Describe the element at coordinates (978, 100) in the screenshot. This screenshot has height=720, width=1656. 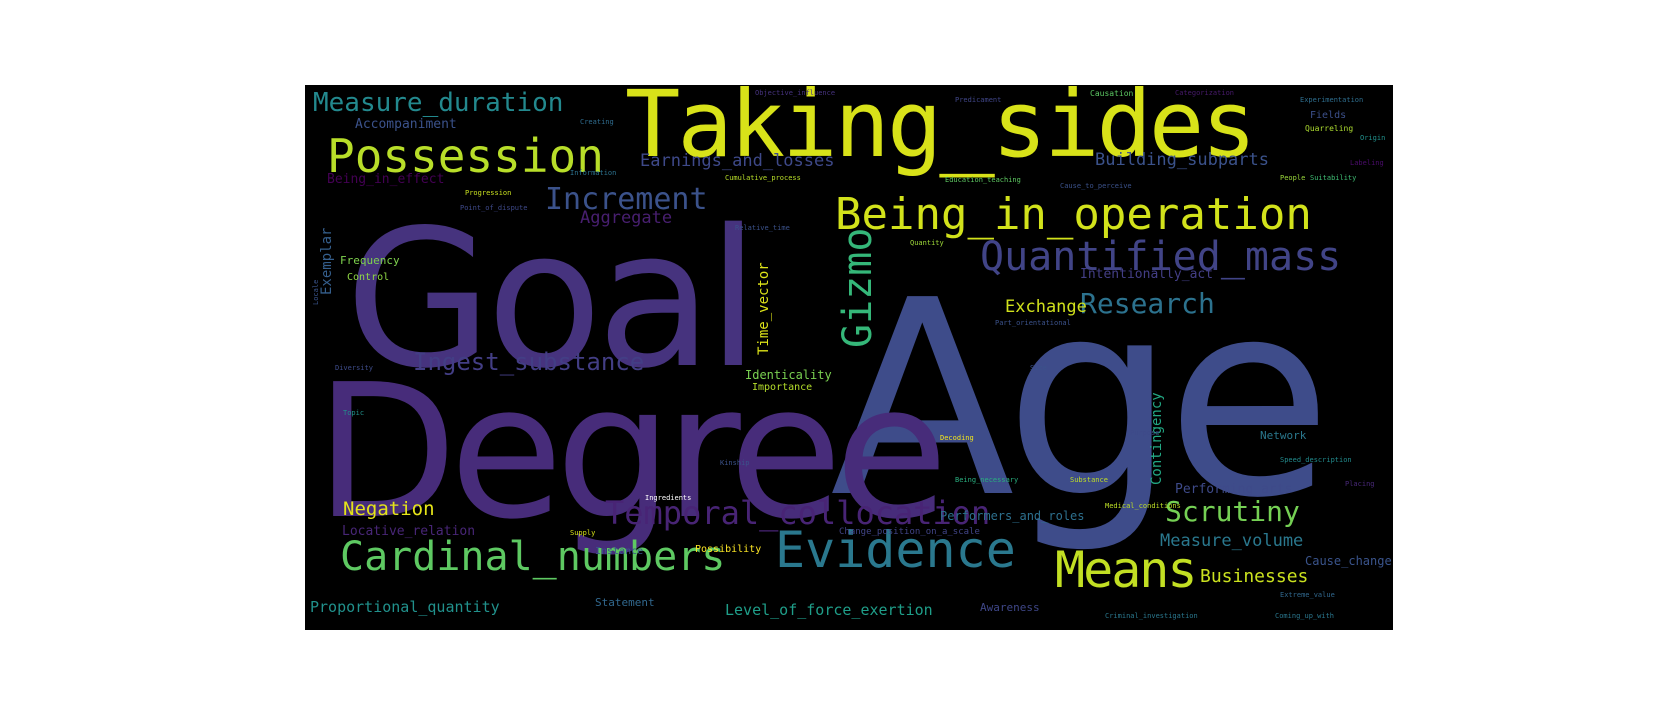
I see `word: Predicament` at that location.